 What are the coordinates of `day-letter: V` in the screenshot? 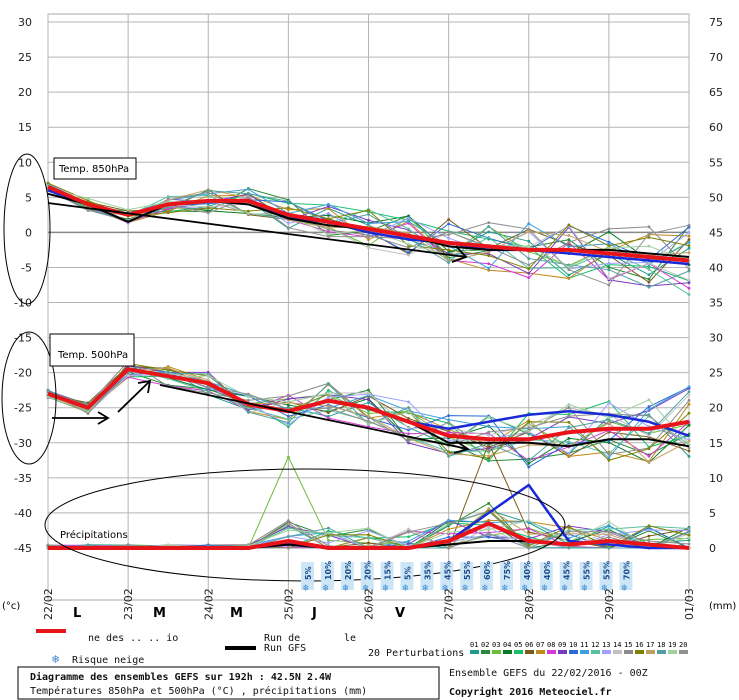 It's located at (400, 613).